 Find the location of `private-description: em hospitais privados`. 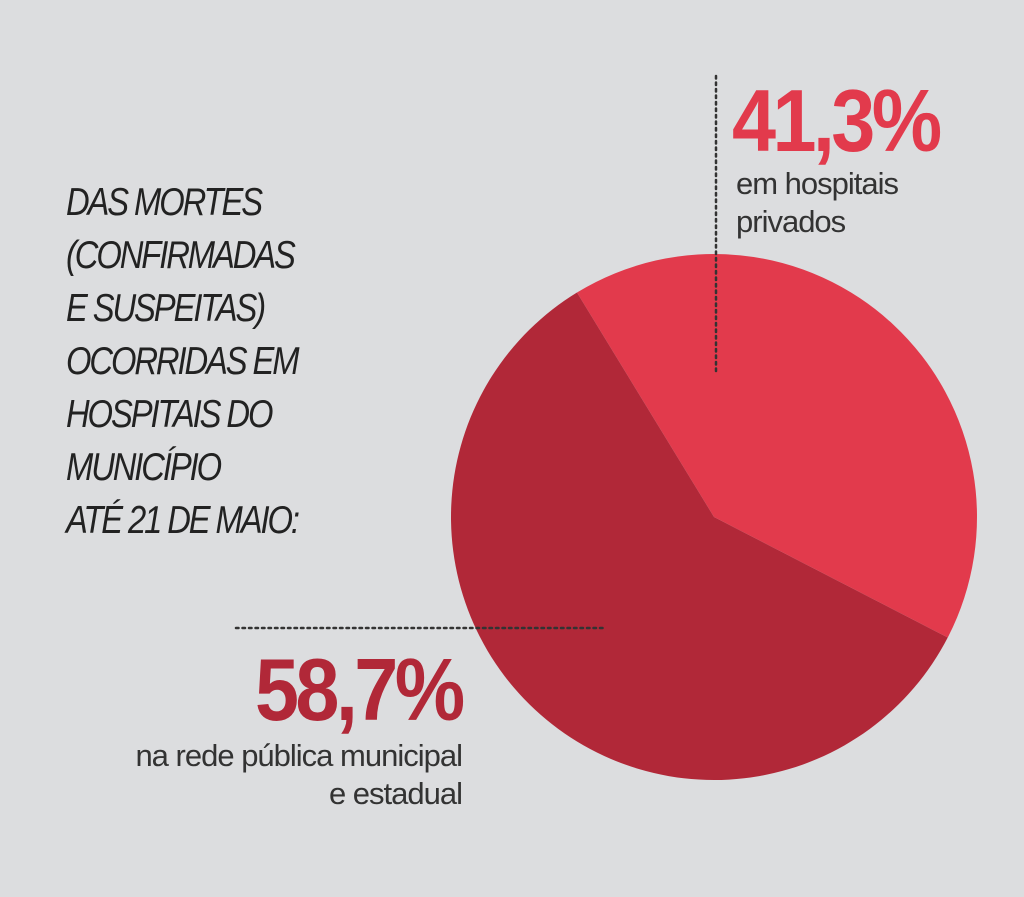

private-description: em hospitais privados is located at coordinates (817, 203).